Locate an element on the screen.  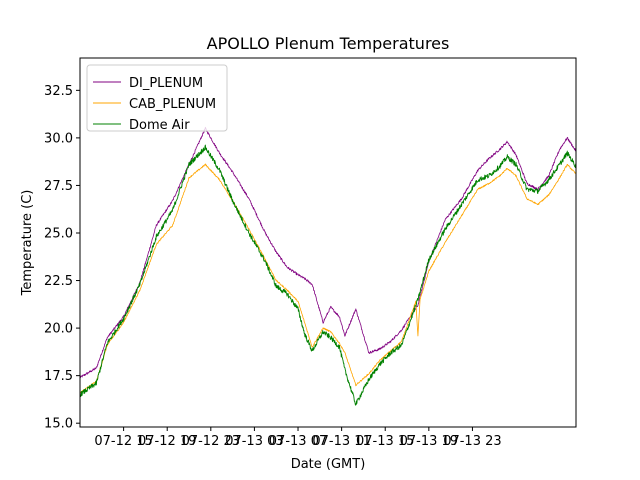
x-tick-label: 07-12 19 is located at coordinates (167, 441).